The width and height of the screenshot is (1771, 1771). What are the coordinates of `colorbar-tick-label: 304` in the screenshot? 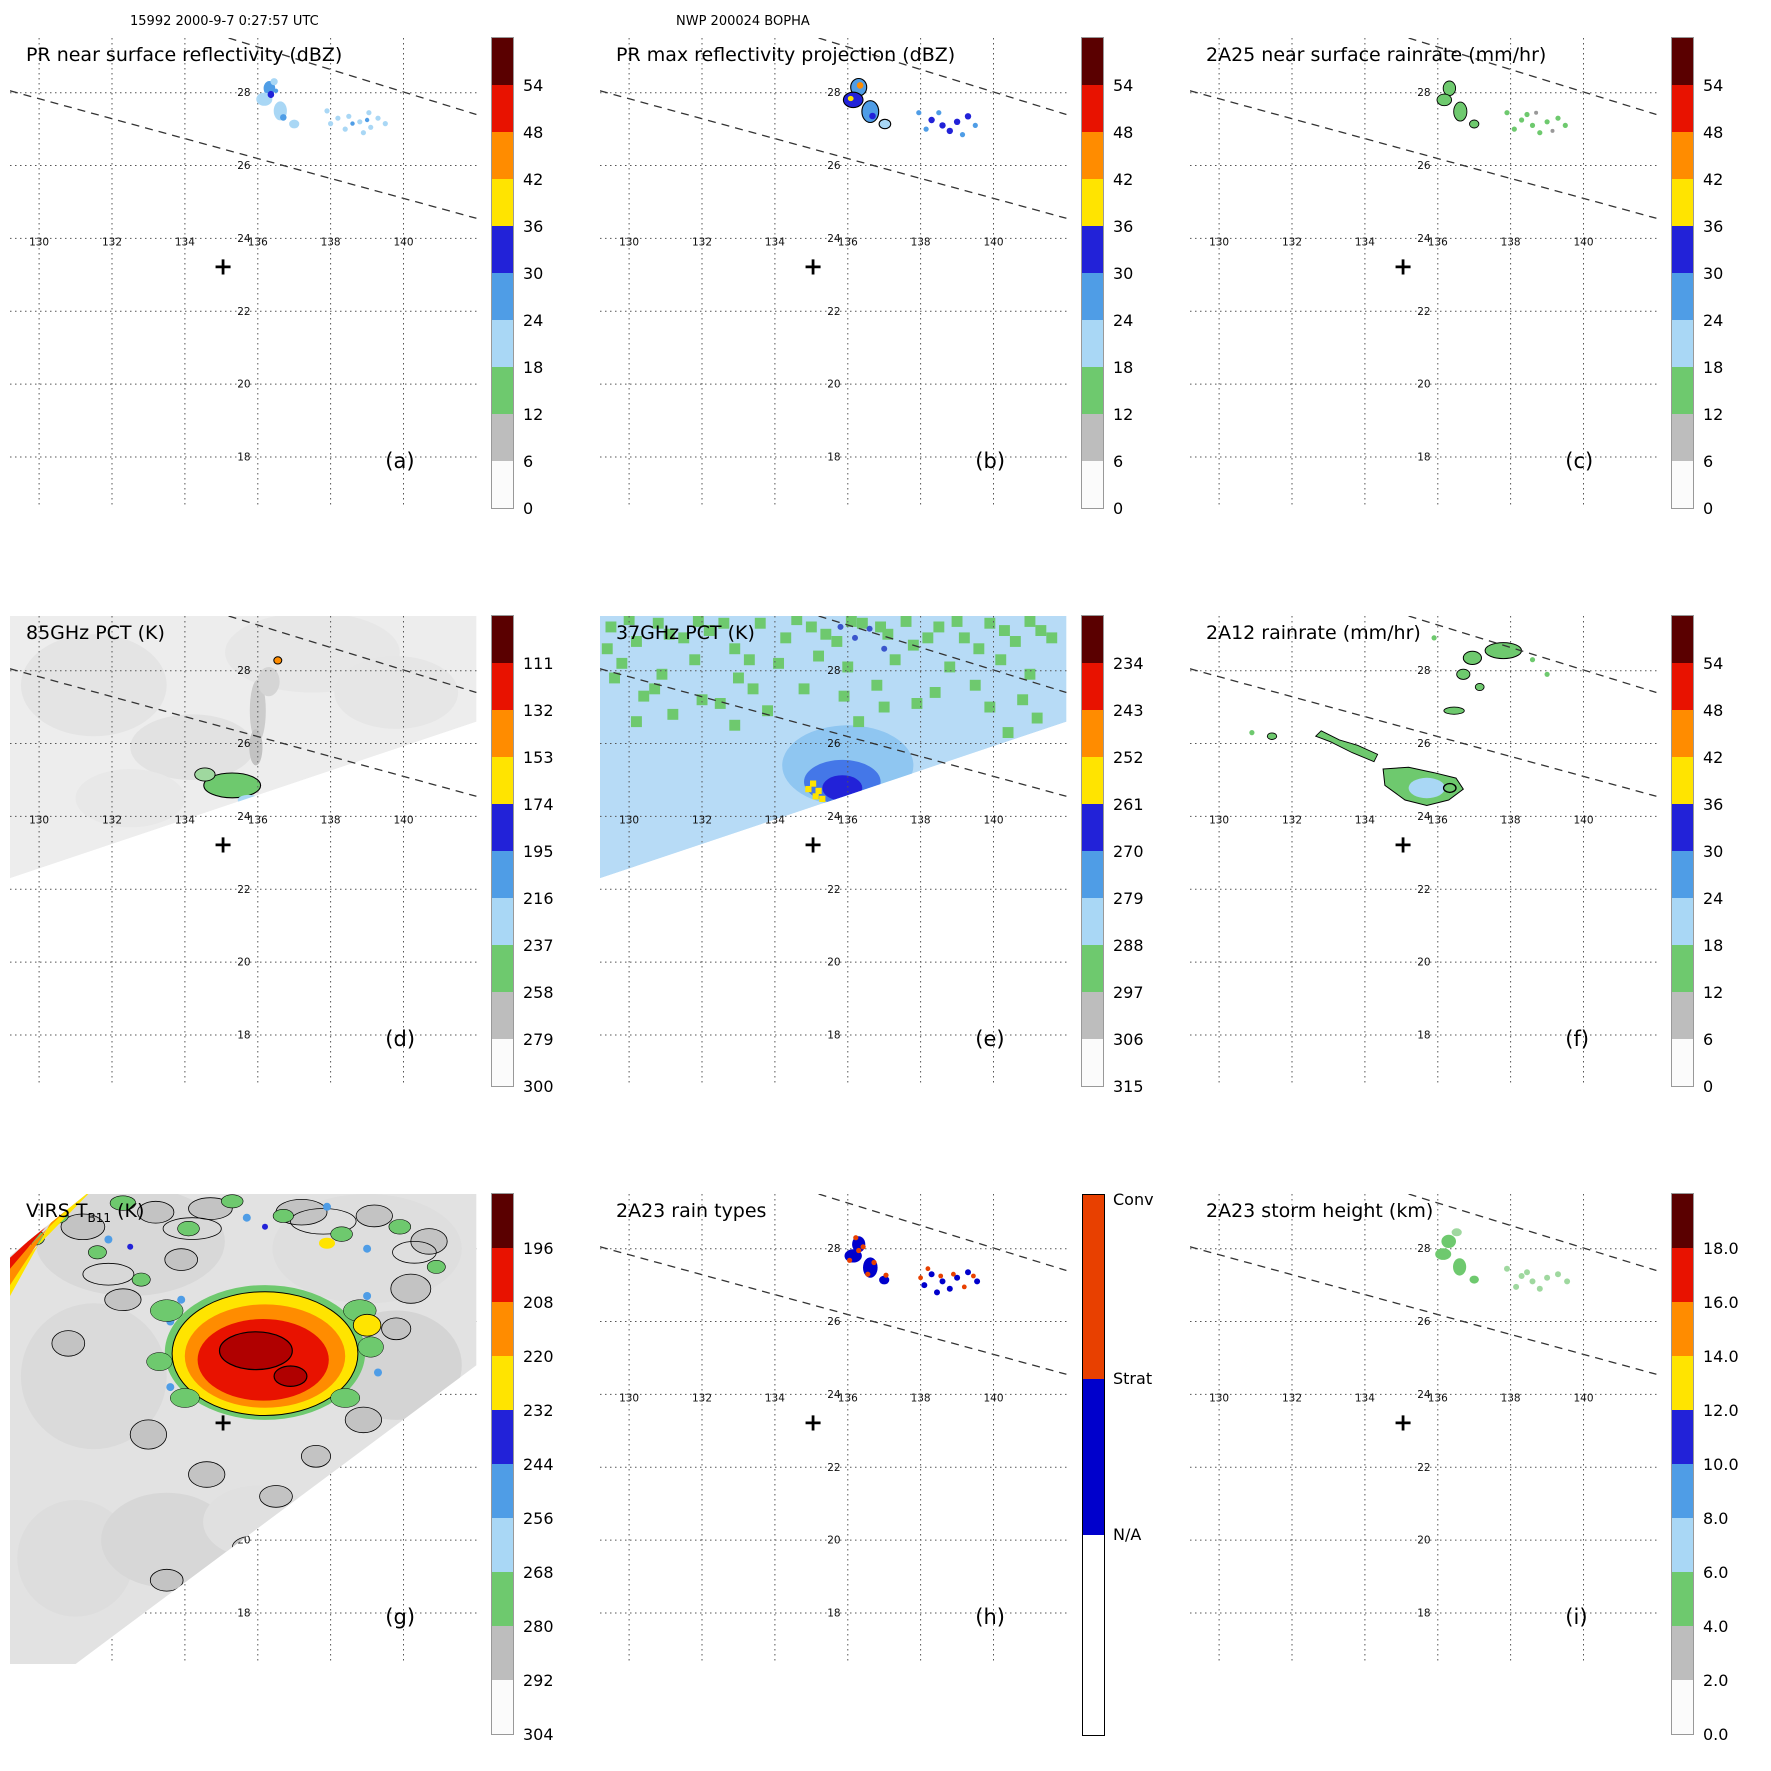 It's located at (538, 1734).